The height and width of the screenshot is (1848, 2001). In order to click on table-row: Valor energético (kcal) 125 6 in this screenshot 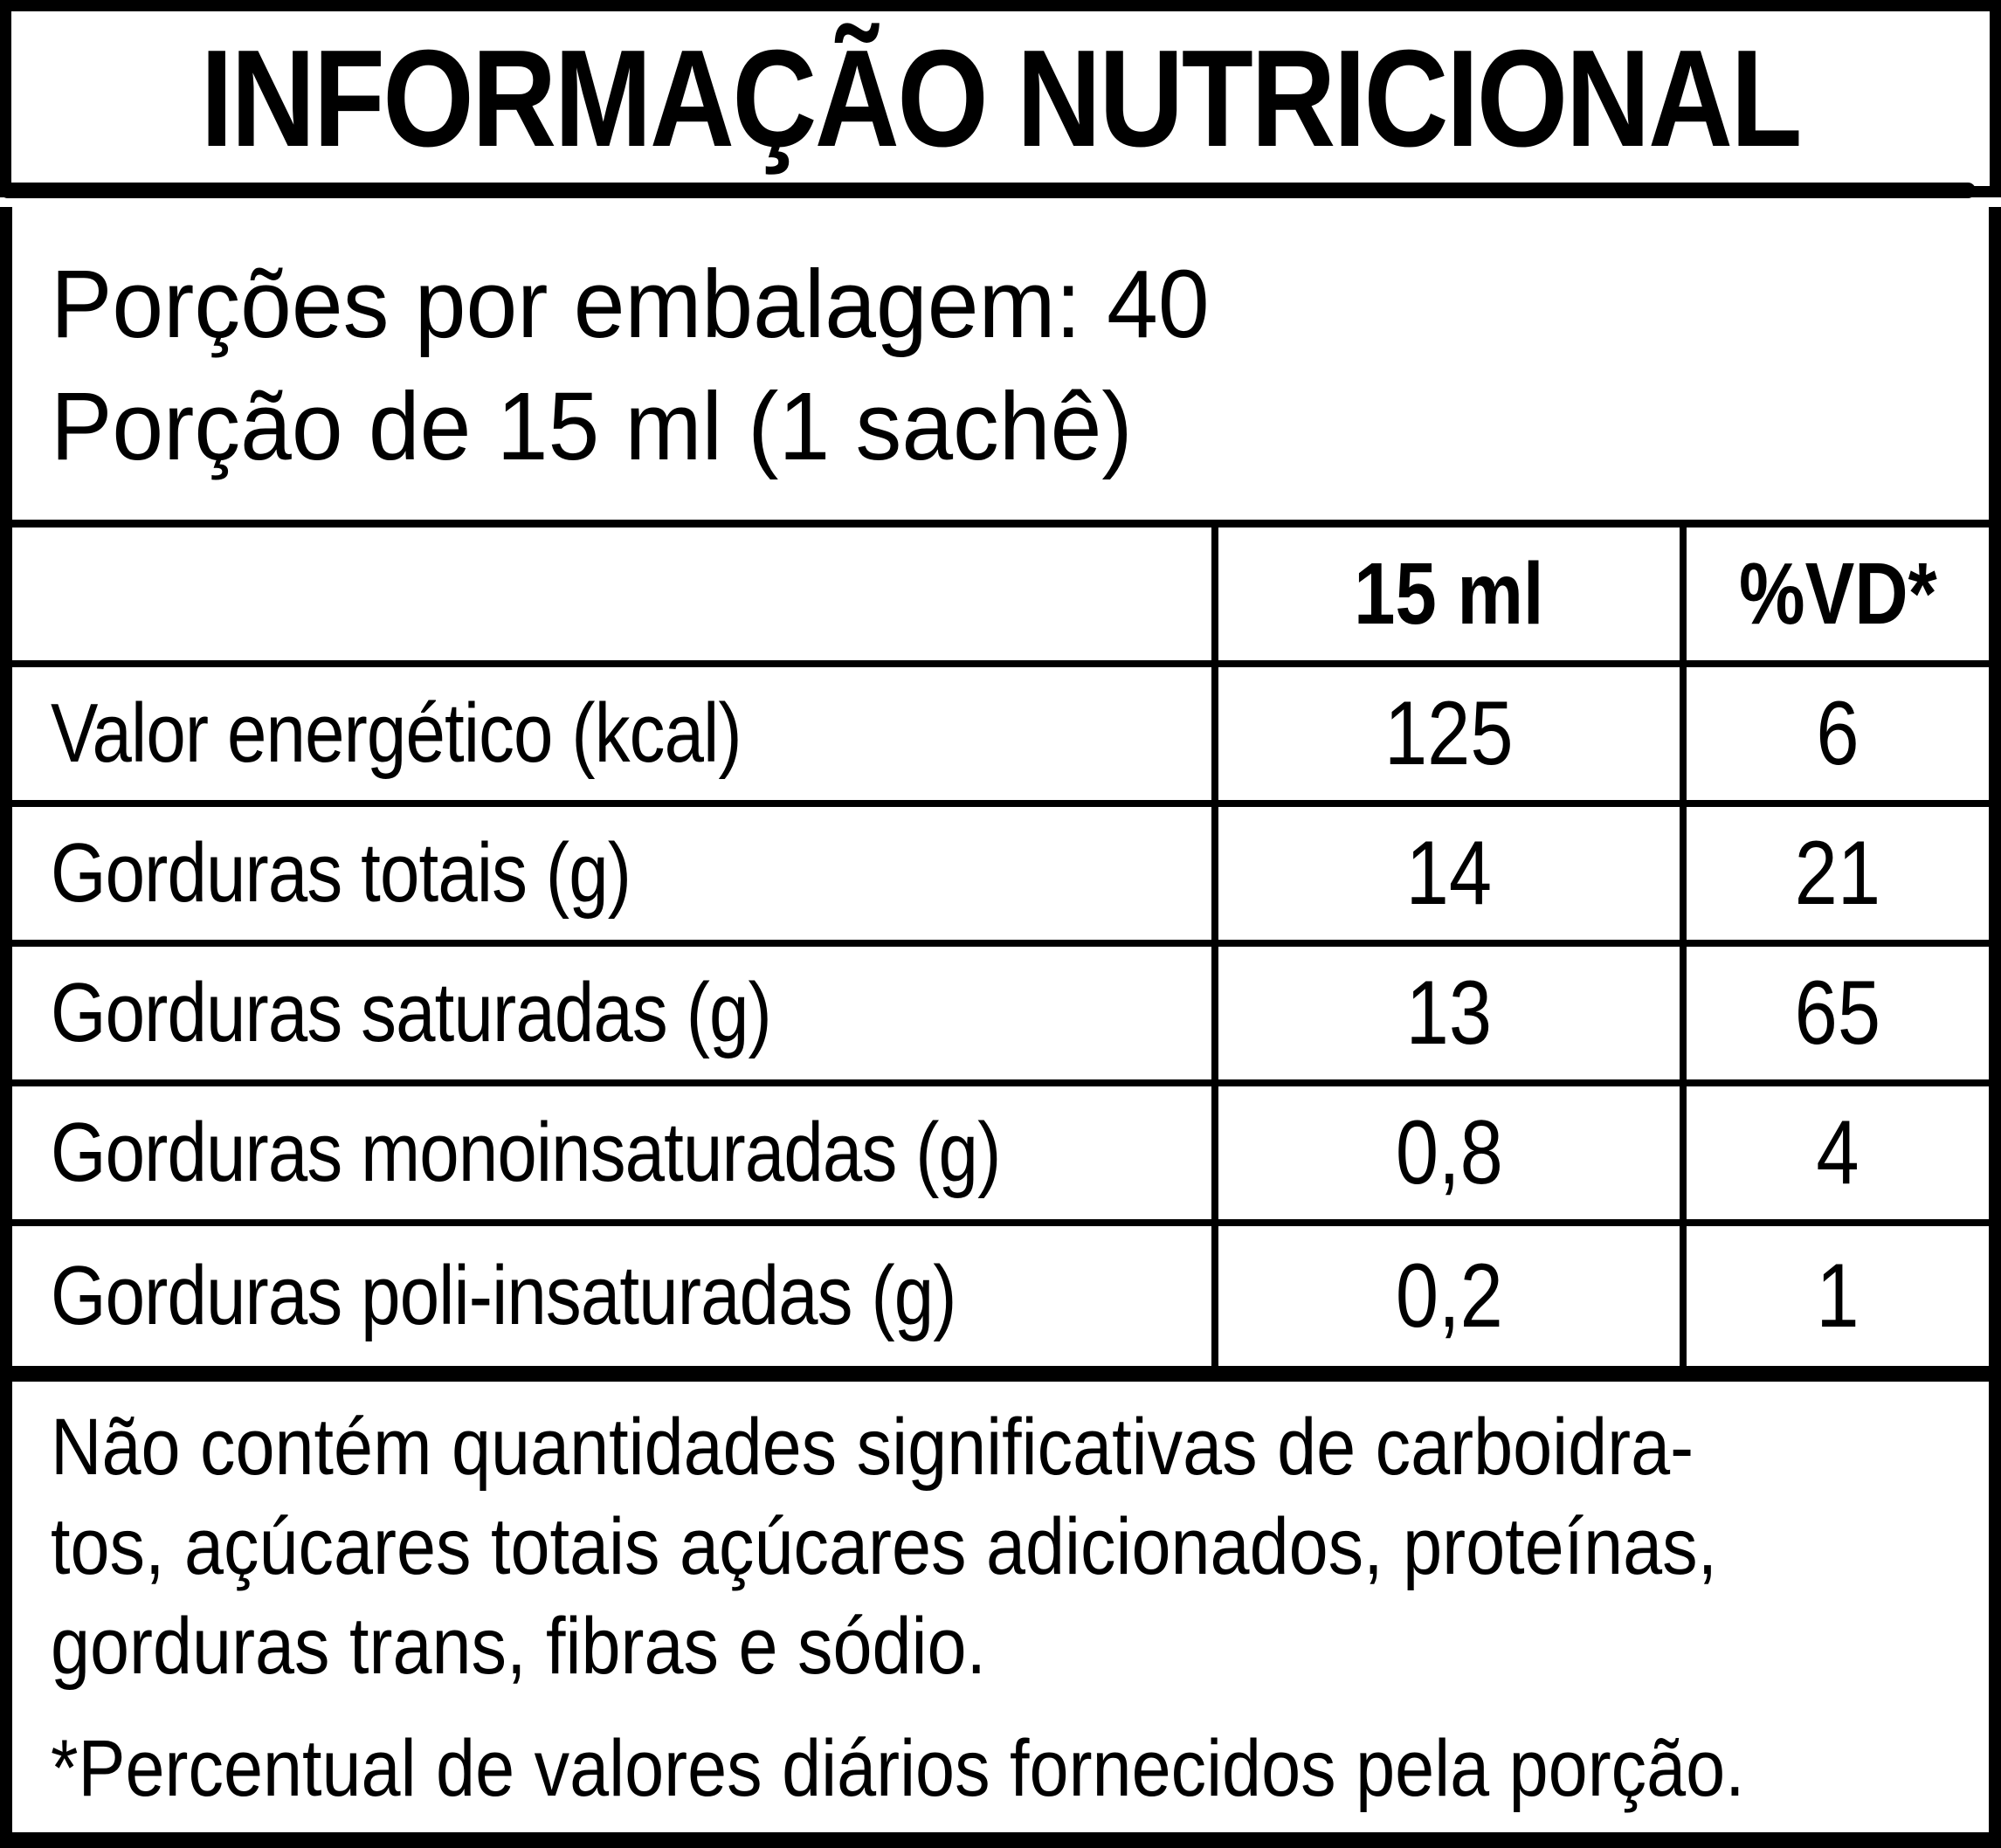, I will do `click(1000, 737)`.